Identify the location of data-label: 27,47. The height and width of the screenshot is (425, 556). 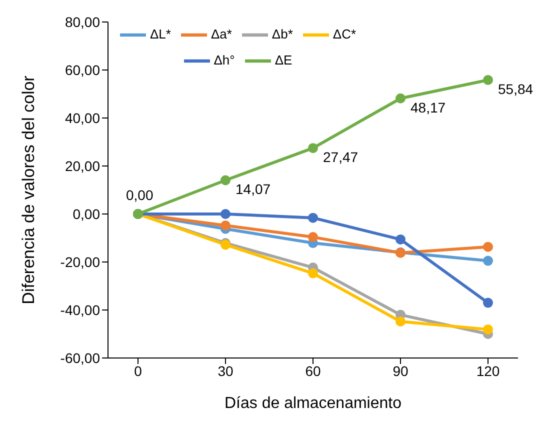
(340, 157).